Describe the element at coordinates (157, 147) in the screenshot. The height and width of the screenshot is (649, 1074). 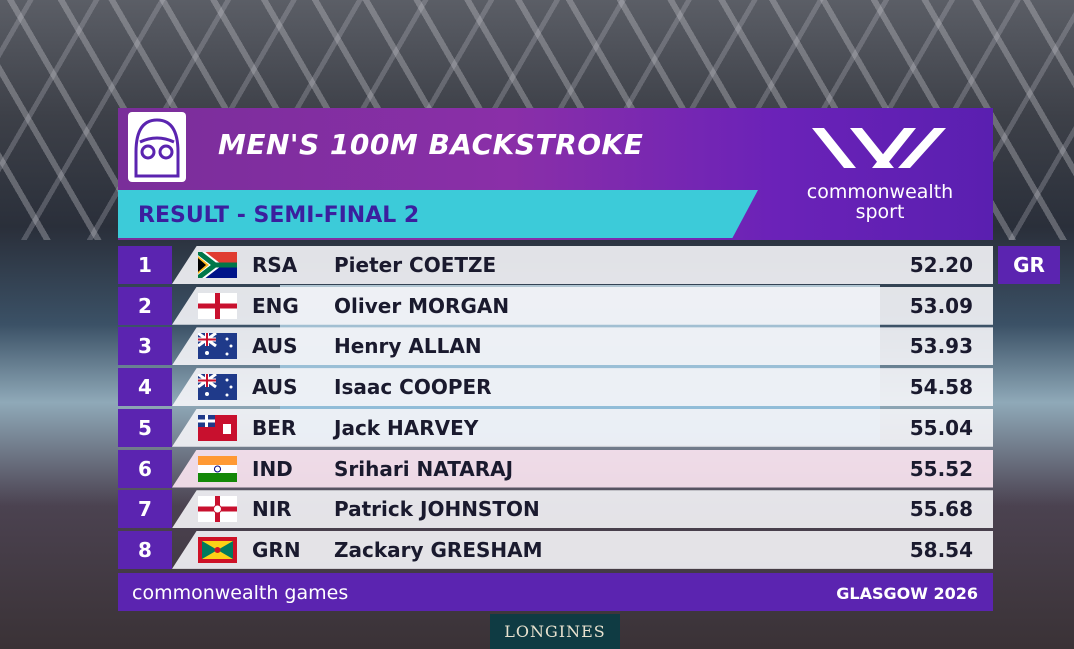
I see `swimmer-icon` at that location.